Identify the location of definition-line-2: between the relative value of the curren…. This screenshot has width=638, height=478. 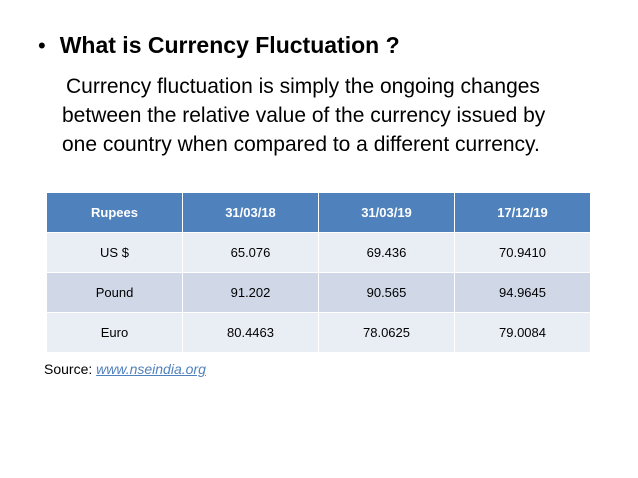
(304, 115).